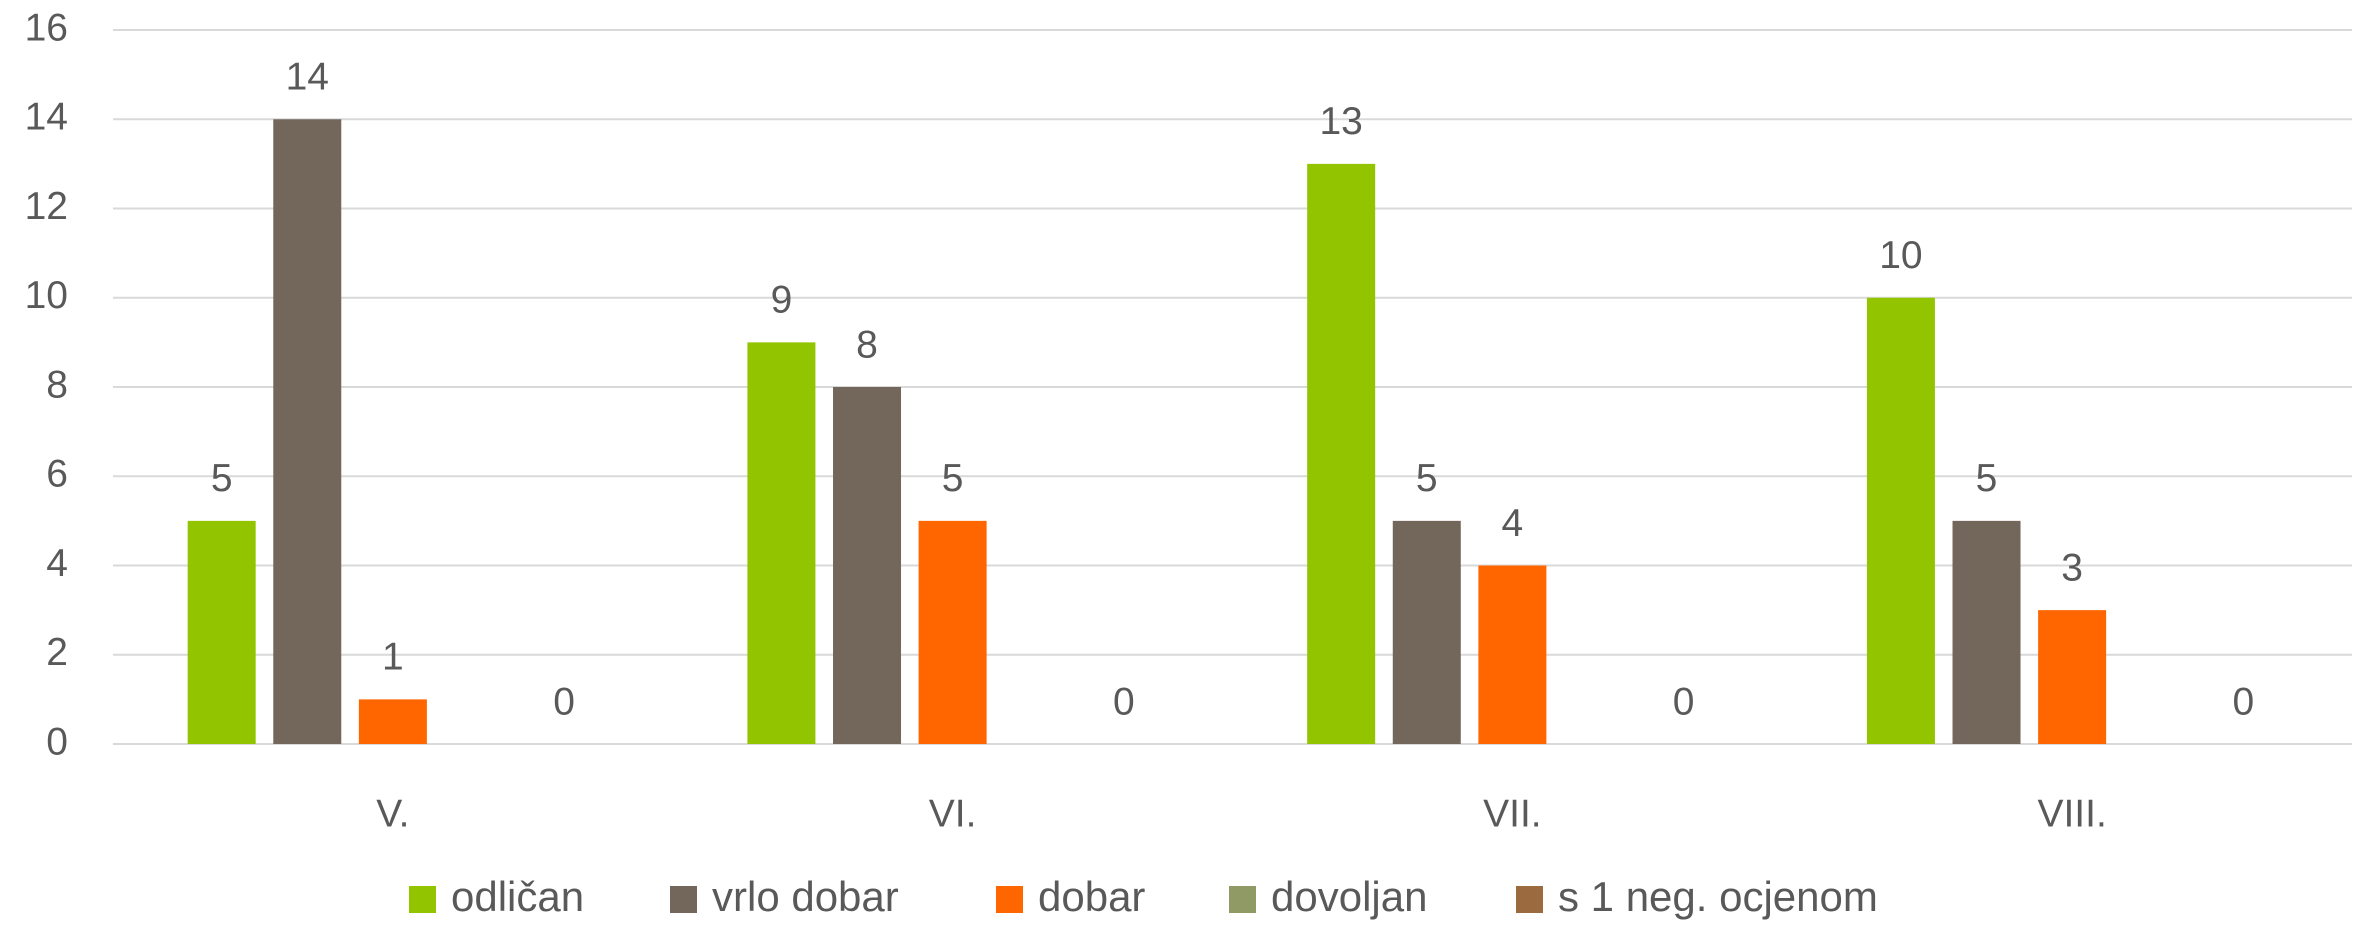 This screenshot has height=926, width=2356. What do you see at coordinates (1091, 896) in the screenshot?
I see `legend-label: dobar` at bounding box center [1091, 896].